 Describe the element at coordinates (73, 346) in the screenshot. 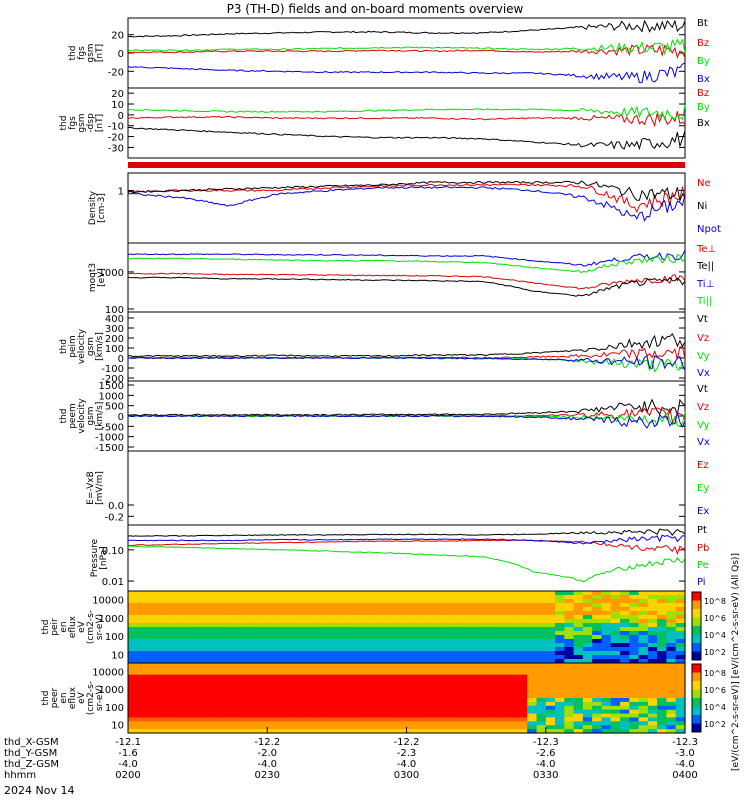

I see `y-axis-label: peim` at that location.